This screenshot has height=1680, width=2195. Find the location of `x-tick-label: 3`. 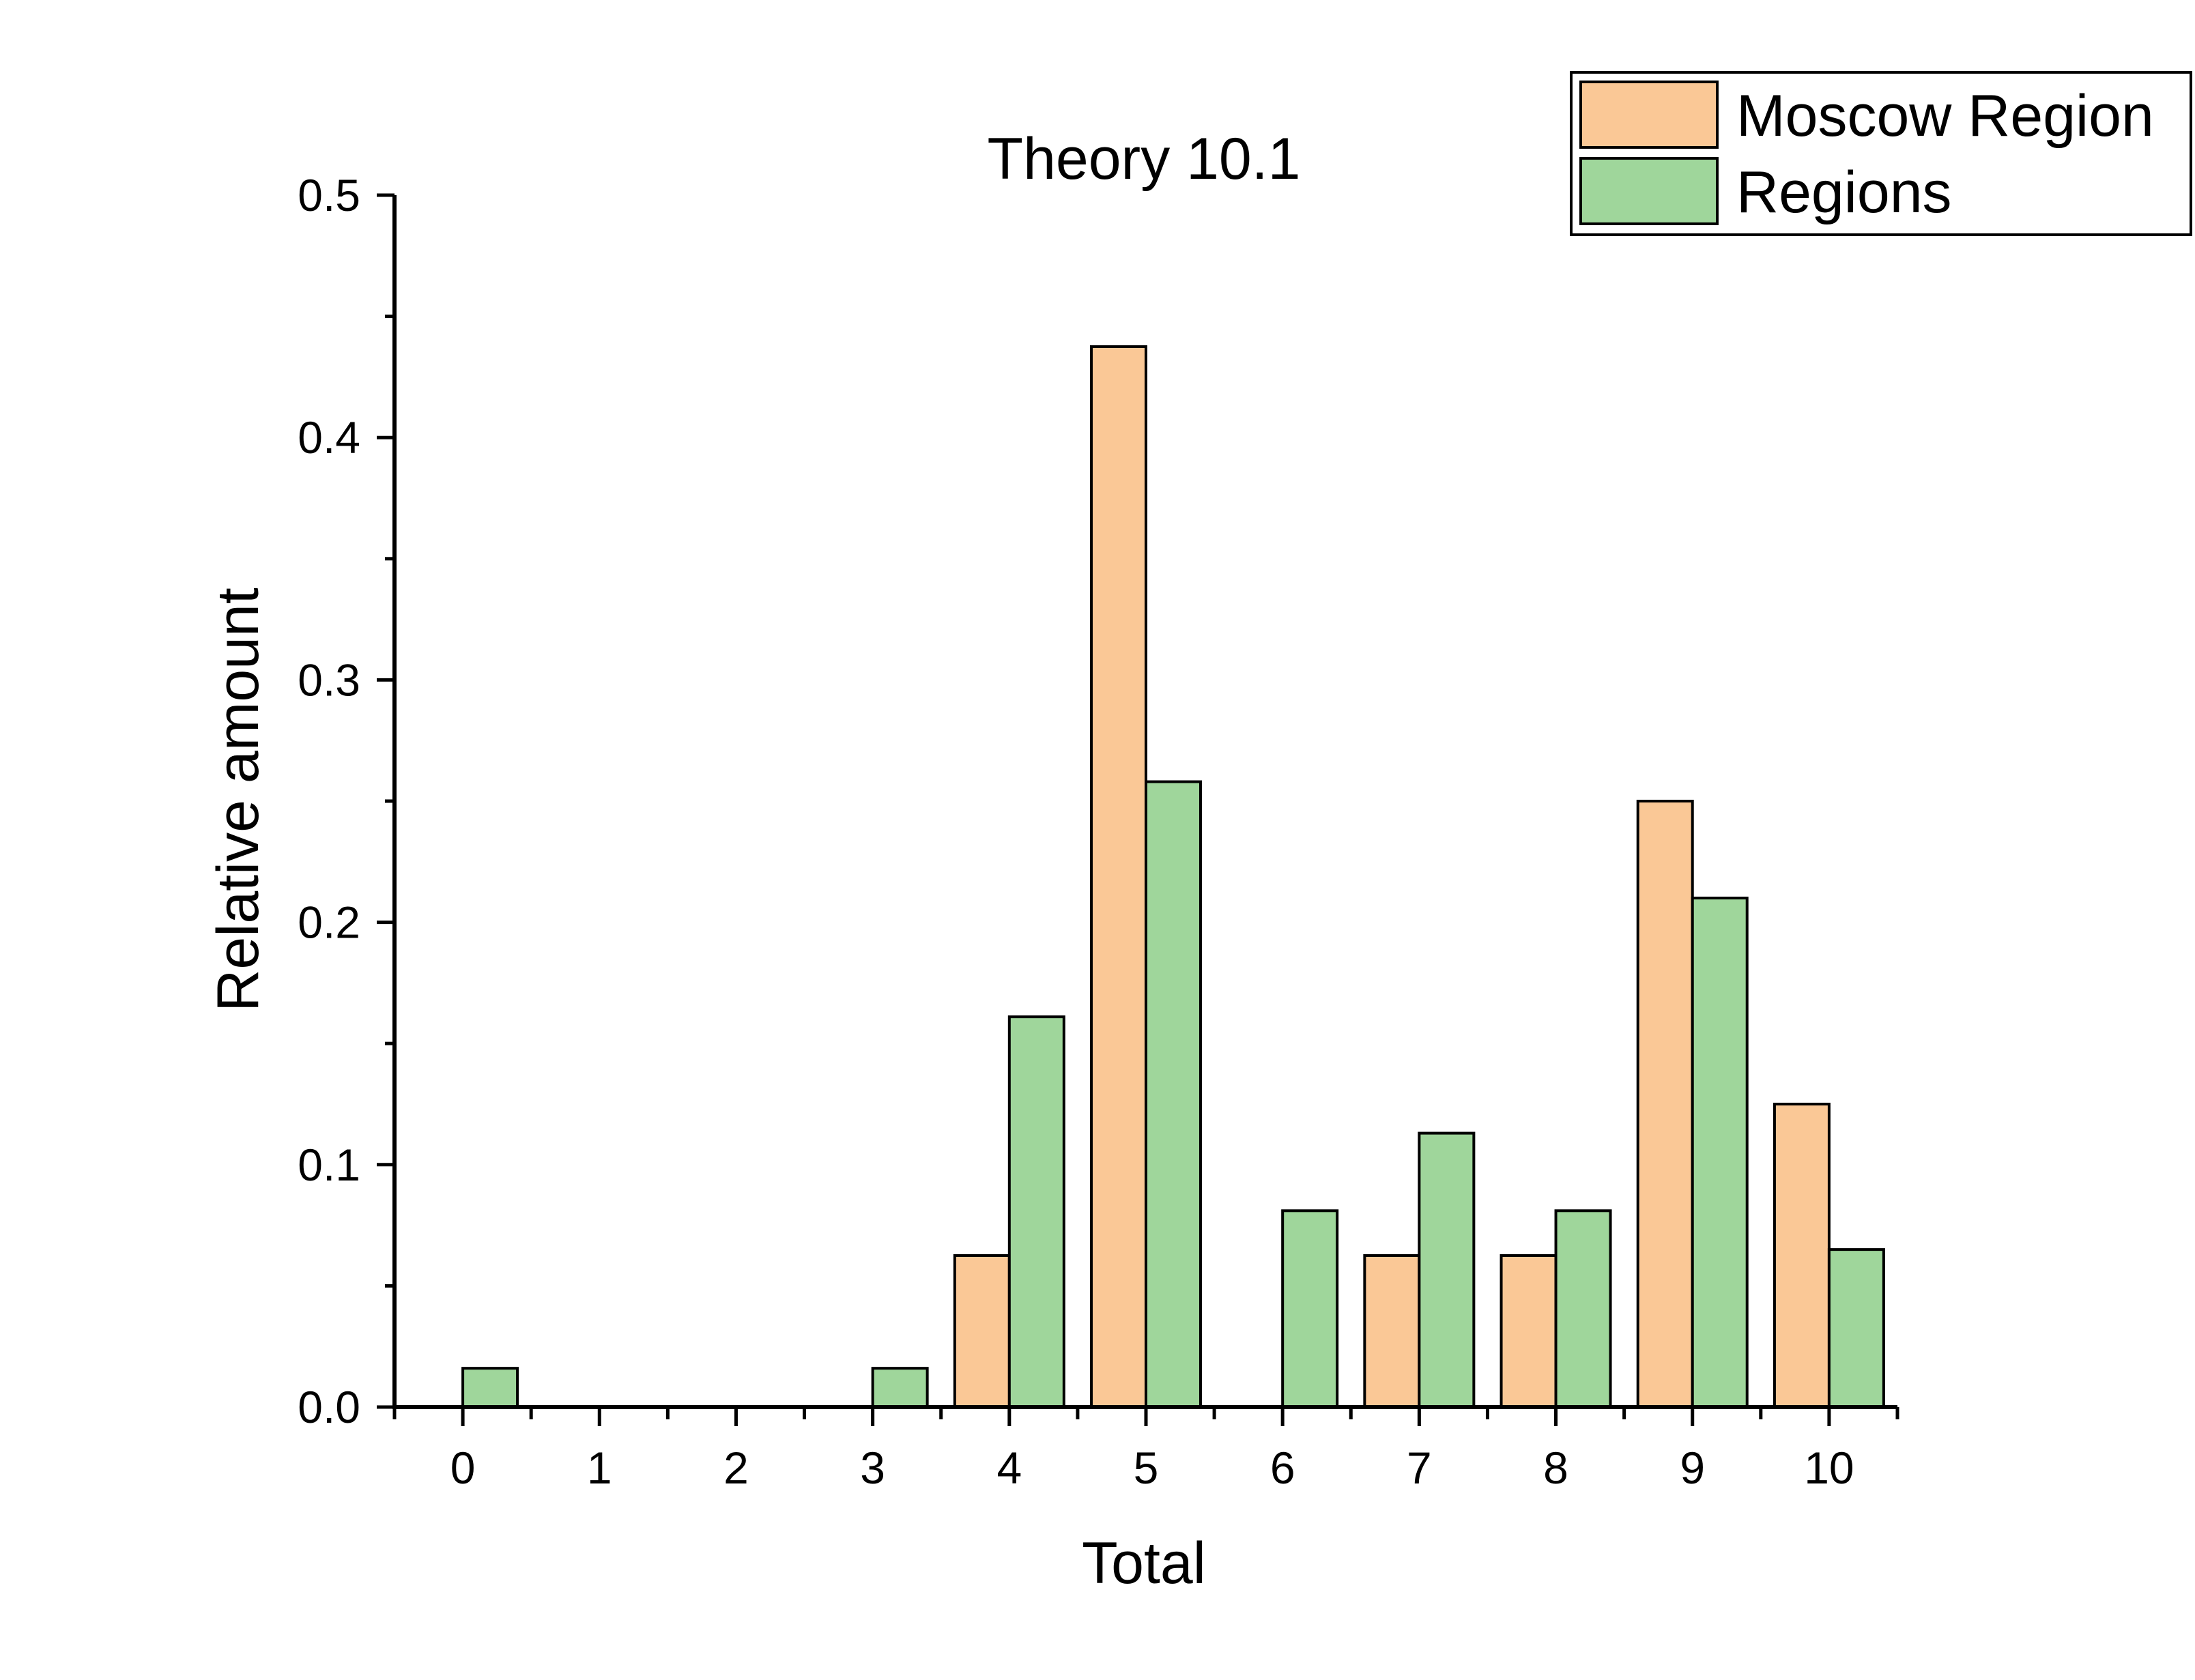

x-tick-label: 3 is located at coordinates (873, 1468).